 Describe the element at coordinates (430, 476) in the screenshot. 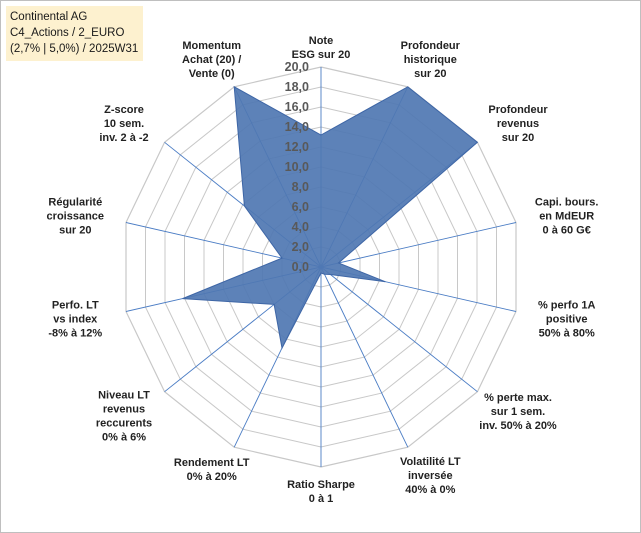

I see `axis-label: Volatilité LT inversée 40% à 0%` at that location.